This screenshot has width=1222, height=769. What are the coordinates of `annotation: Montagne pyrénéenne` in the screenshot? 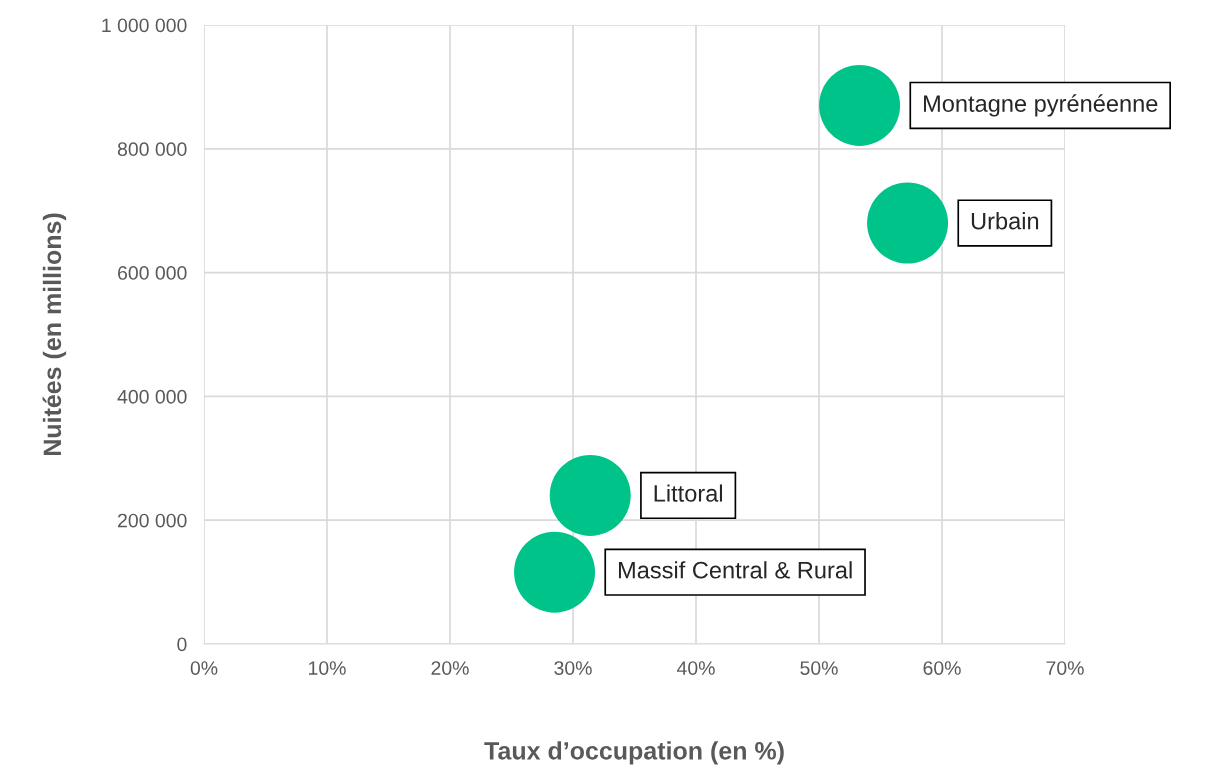 It's located at (1041, 105).